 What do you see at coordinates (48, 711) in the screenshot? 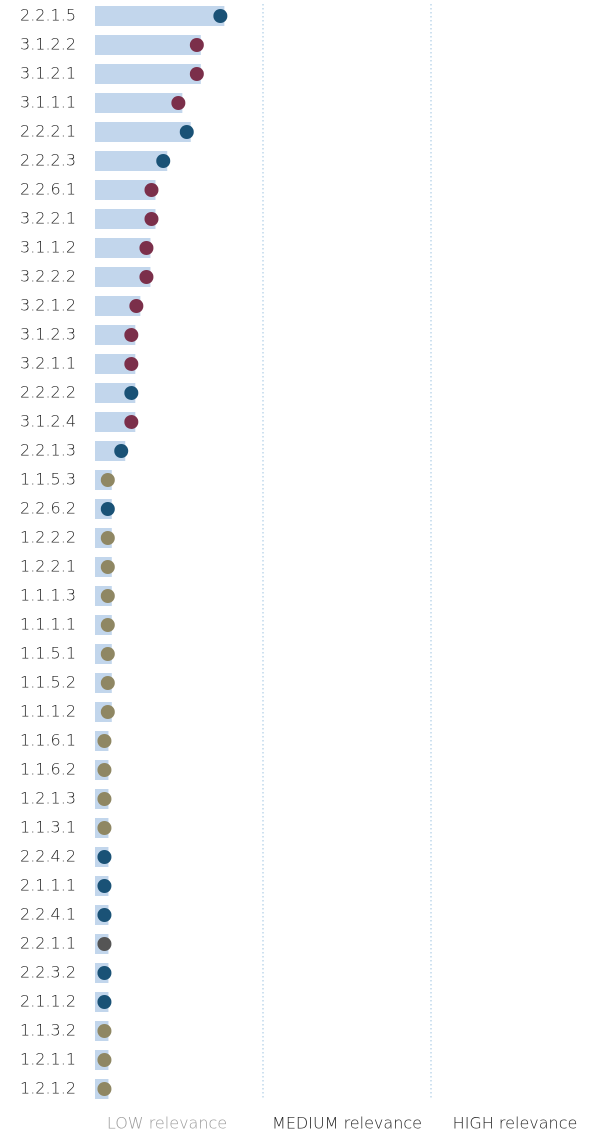
I see `category-label: 1.1.1.2` at bounding box center [48, 711].